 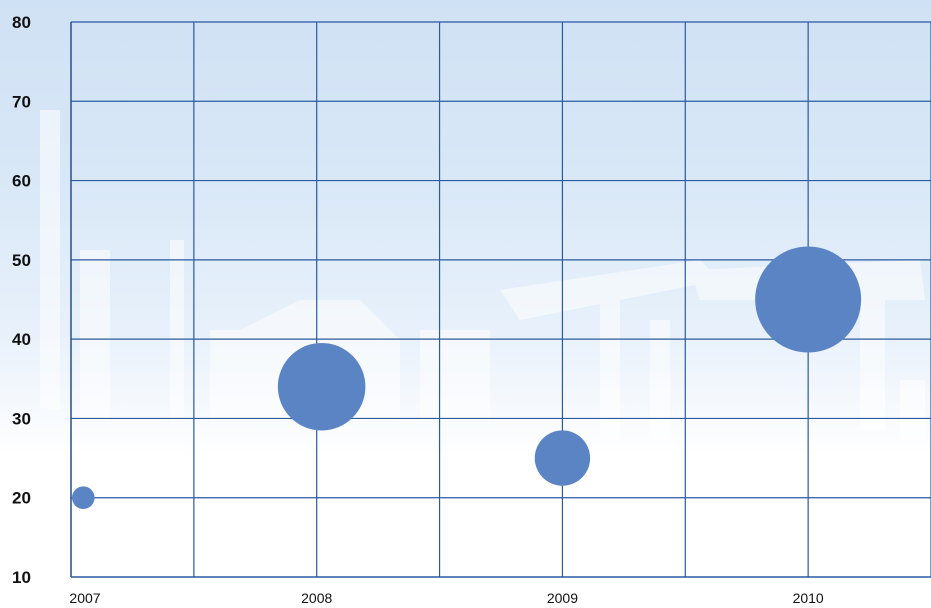 I want to click on y-tick-label: 50, so click(x=21, y=260).